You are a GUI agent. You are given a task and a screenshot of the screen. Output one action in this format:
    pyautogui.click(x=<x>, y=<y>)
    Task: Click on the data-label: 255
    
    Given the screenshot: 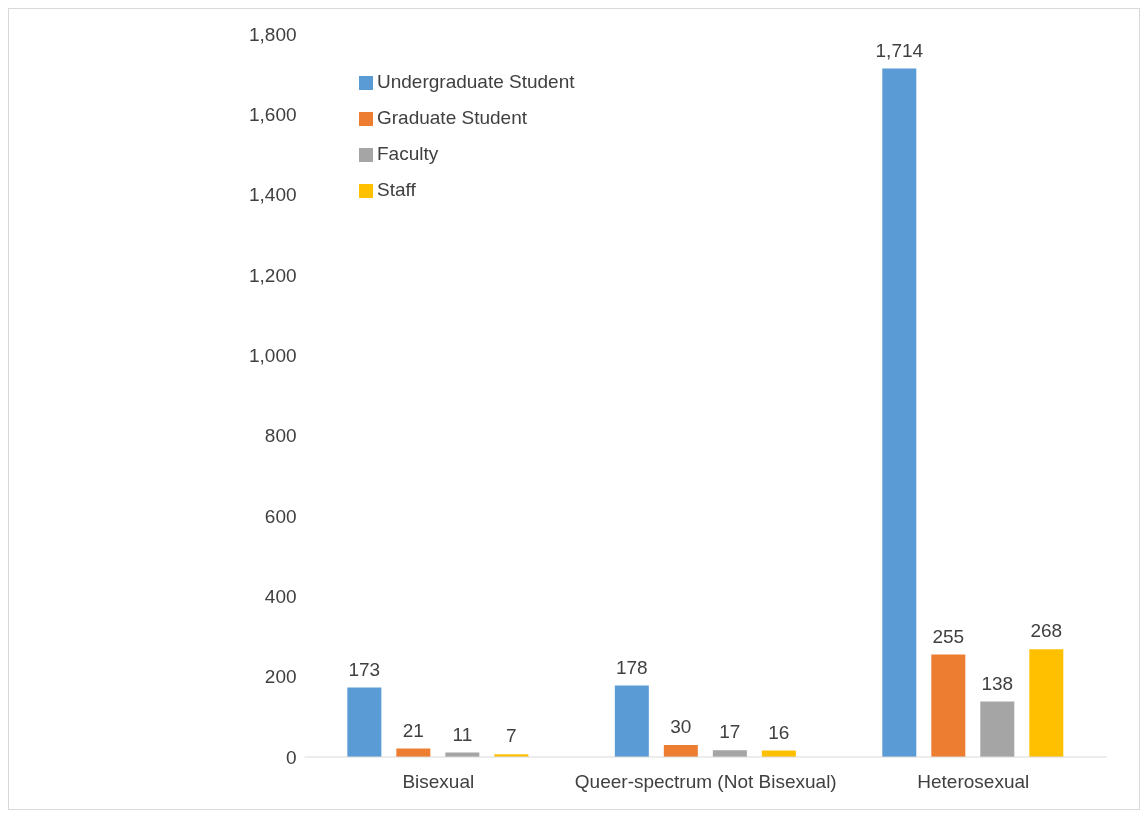 What is the action you would take?
    pyautogui.click(x=948, y=636)
    